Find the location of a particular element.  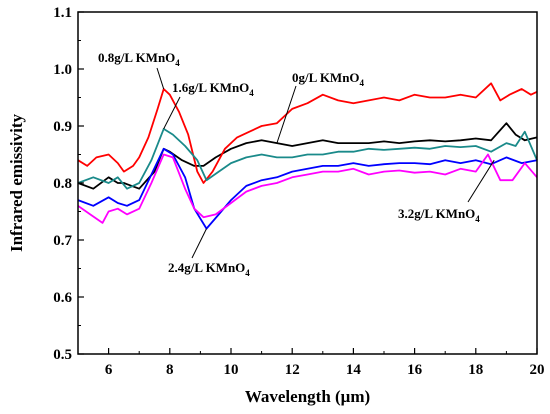

x-tick-label: 16 is located at coordinates (415, 370).